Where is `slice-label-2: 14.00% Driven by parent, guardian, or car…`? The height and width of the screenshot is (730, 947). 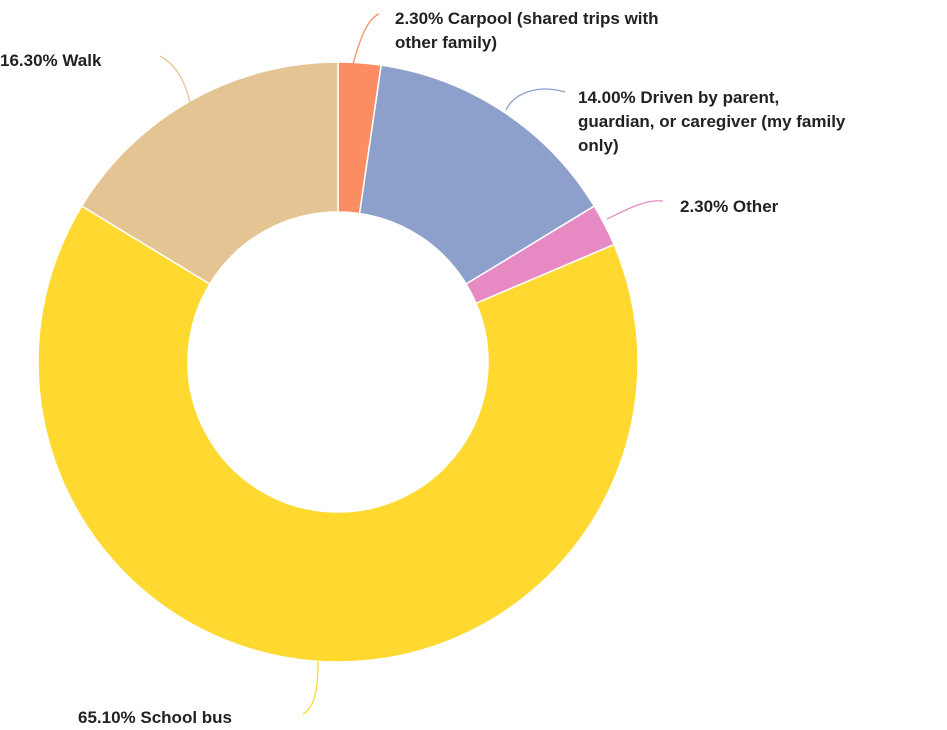
slice-label-2: 14.00% Driven by parent, guardian, or car… is located at coordinates (712, 121).